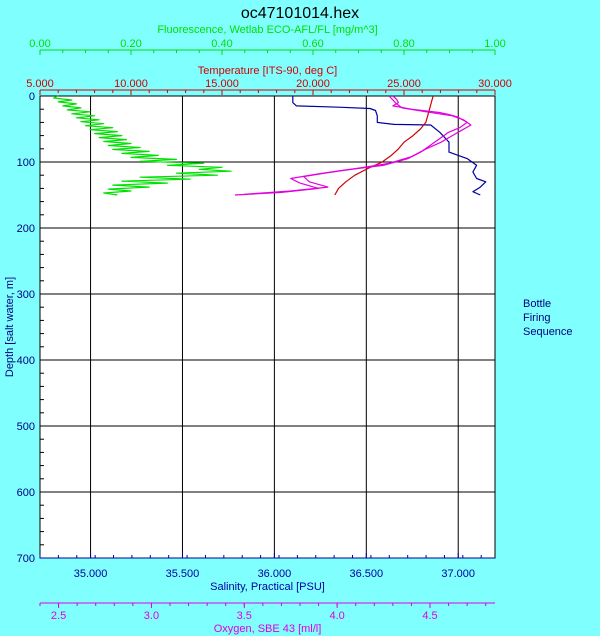 The height and width of the screenshot is (636, 600). Describe the element at coordinates (91, 574) in the screenshot. I see `salinity-tick-label: 35.000` at that location.